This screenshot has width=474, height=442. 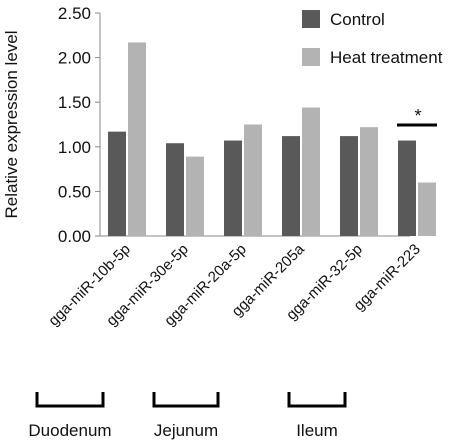 I want to click on tissue-groups: Duodenum Jejunum Ileum, so click(x=187, y=416).